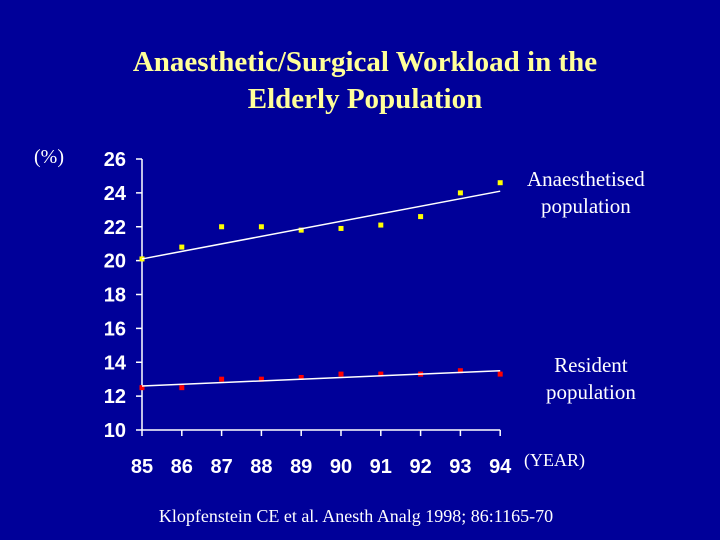 The width and height of the screenshot is (720, 540). Describe the element at coordinates (301, 467) in the screenshot. I see `x-tick-label: 89` at that location.